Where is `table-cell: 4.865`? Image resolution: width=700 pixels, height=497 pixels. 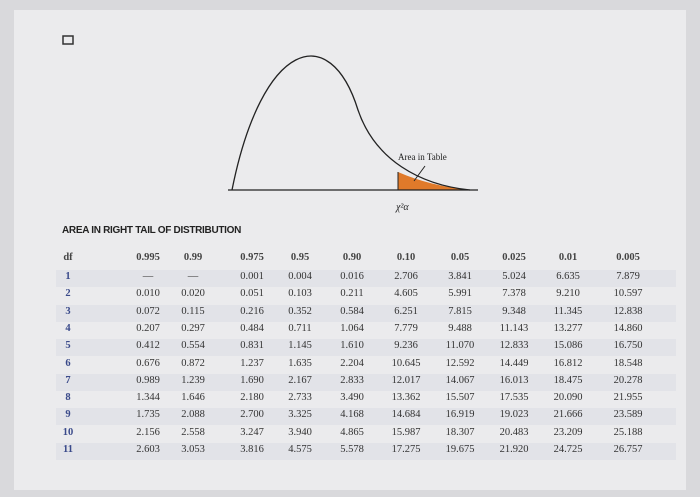 table-cell: 4.865 is located at coordinates (352, 432).